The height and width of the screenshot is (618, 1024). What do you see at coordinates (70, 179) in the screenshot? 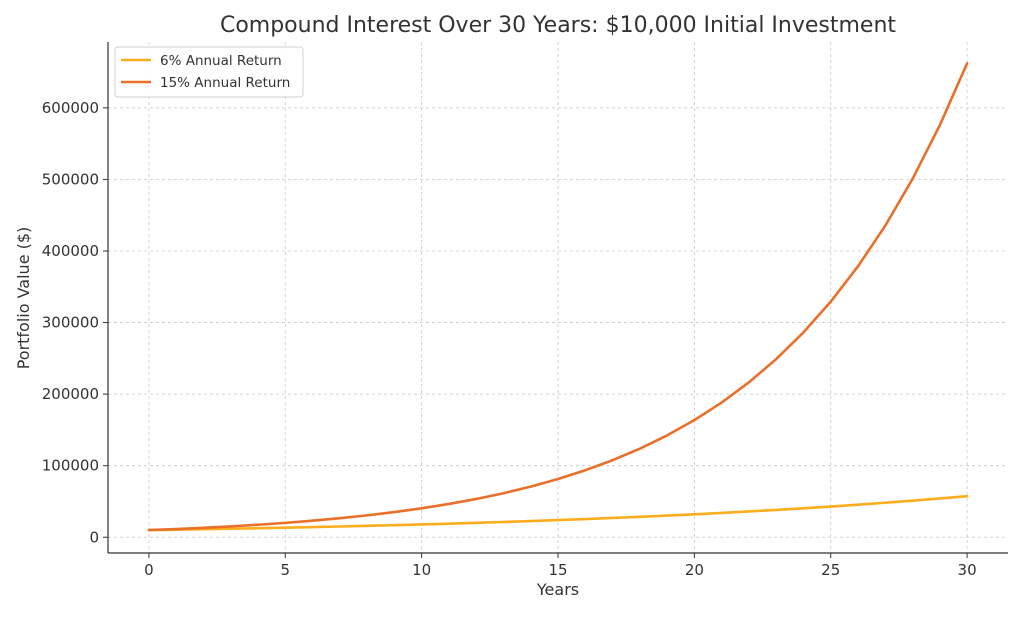
I see `y-tick-label: 500000` at bounding box center [70, 179].